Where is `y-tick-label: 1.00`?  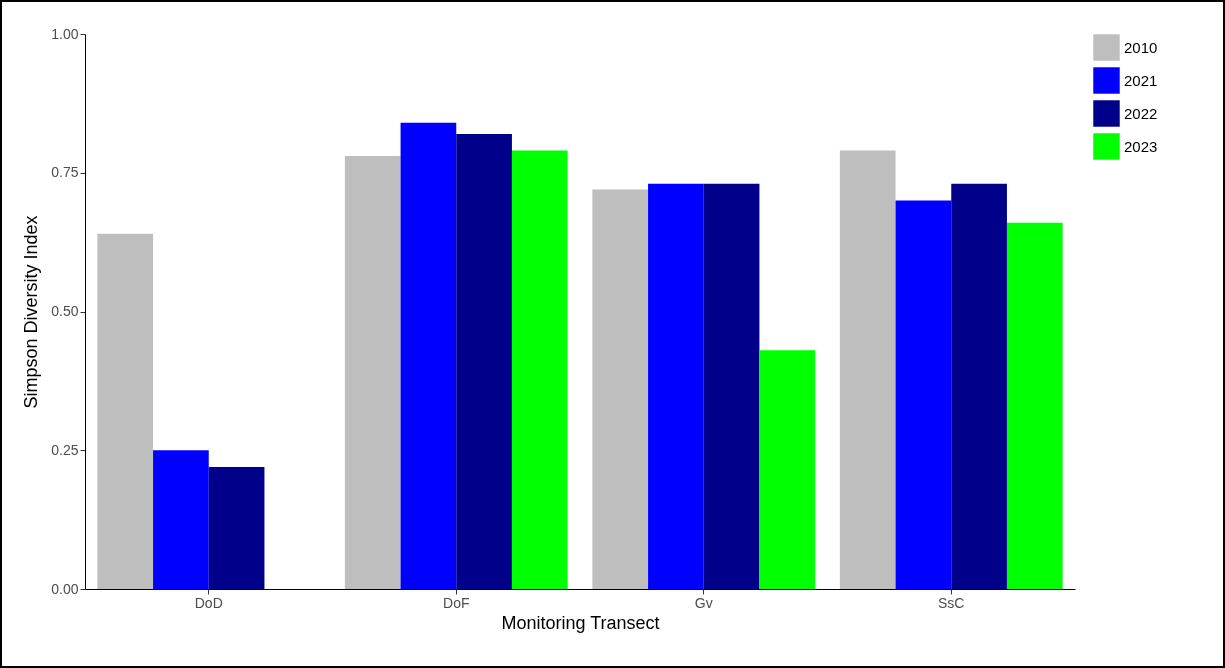
y-tick-label: 1.00 is located at coordinates (65, 33).